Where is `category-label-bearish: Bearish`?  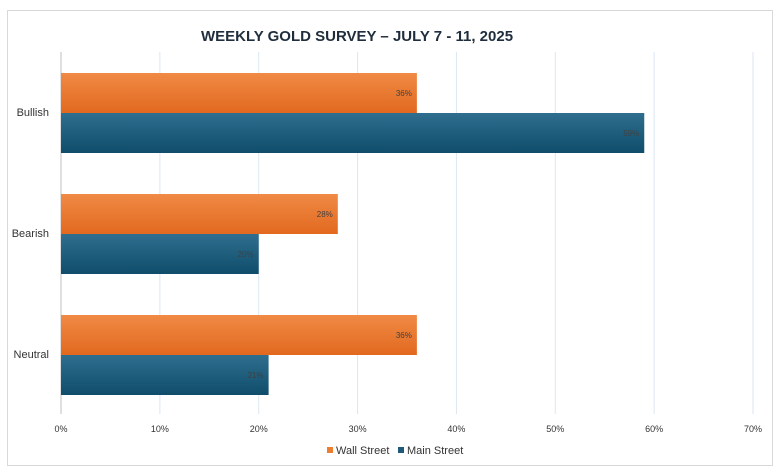
category-label-bearish: Bearish is located at coordinates (30, 234).